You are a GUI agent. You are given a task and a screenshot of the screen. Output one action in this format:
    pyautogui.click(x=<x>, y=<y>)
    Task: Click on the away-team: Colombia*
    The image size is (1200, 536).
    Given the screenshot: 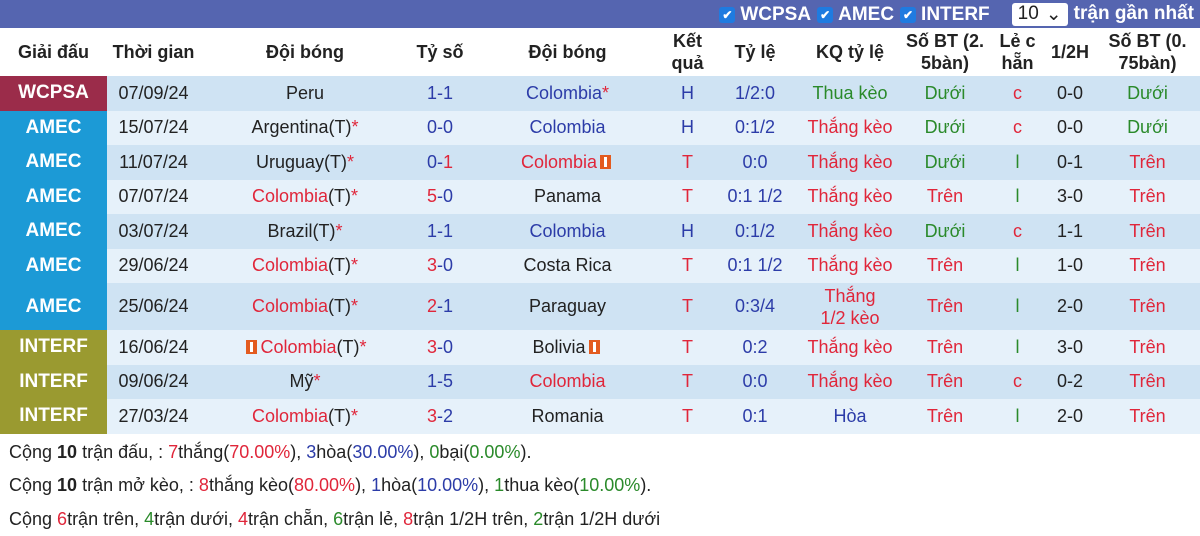 What is the action you would take?
    pyautogui.click(x=567, y=93)
    